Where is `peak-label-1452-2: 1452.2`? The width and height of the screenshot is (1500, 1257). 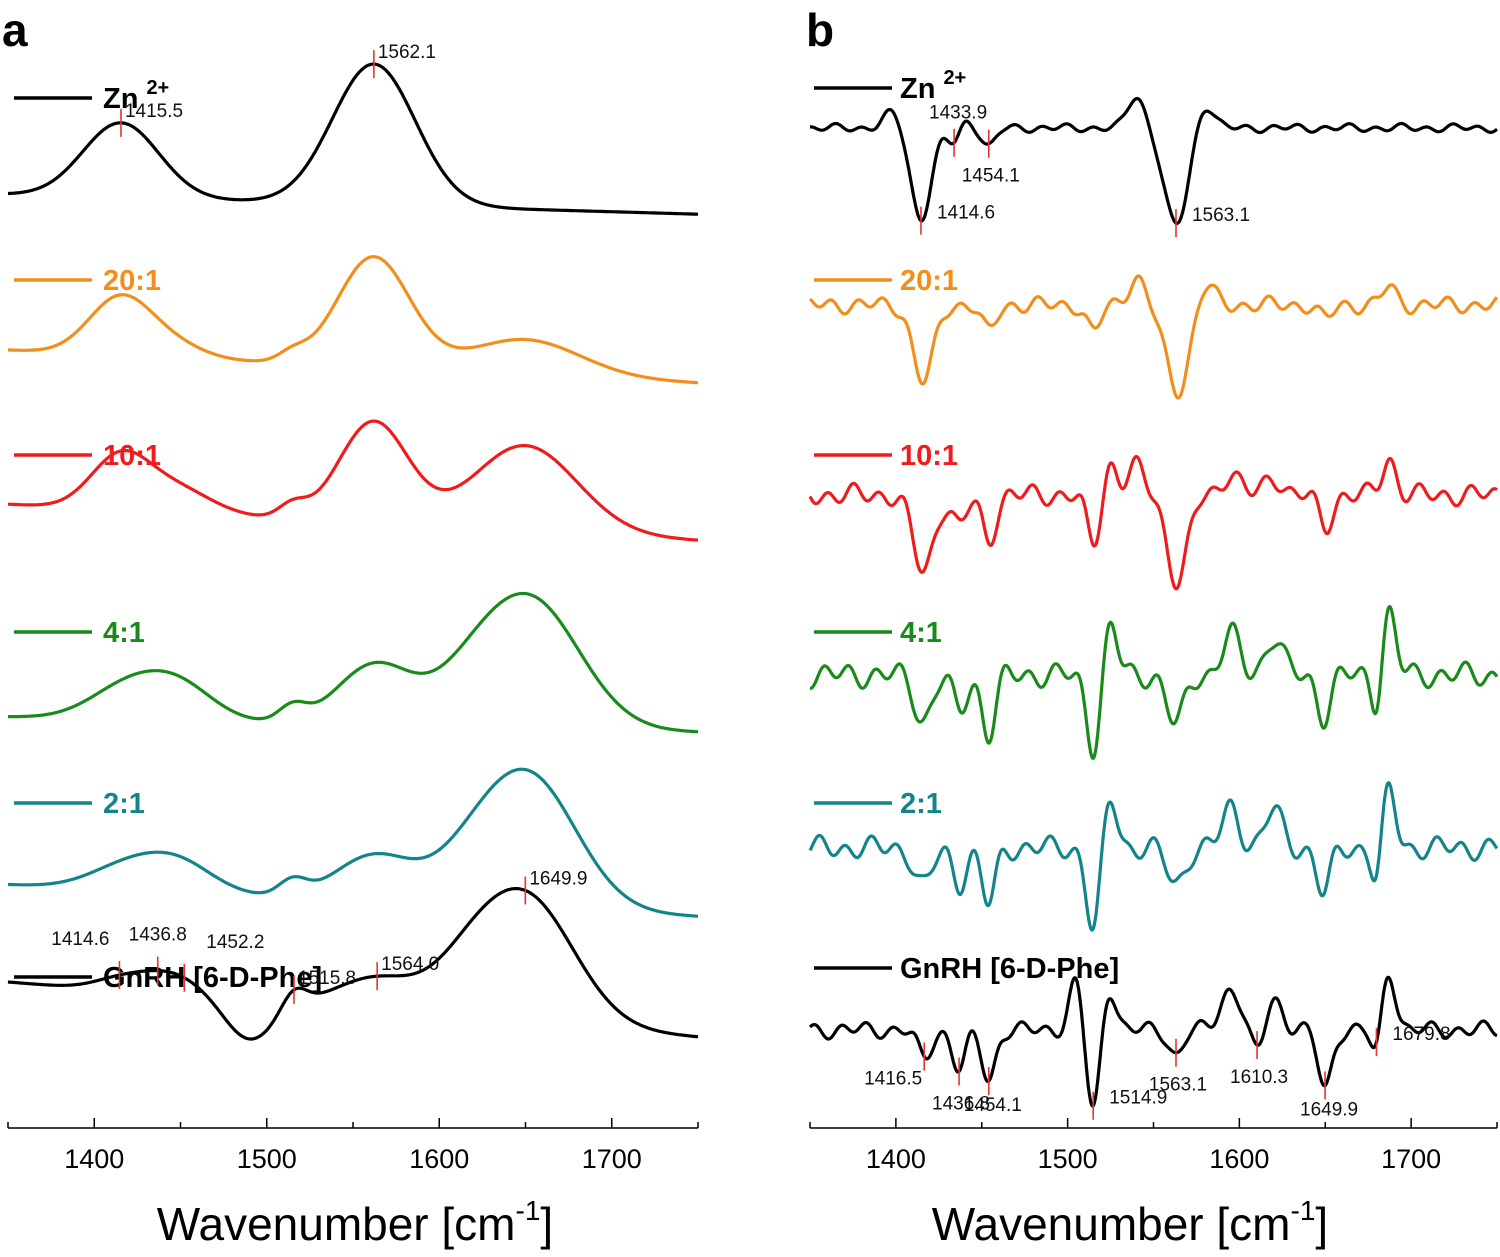
peak-label-1452-2: 1452.2 is located at coordinates (235, 942).